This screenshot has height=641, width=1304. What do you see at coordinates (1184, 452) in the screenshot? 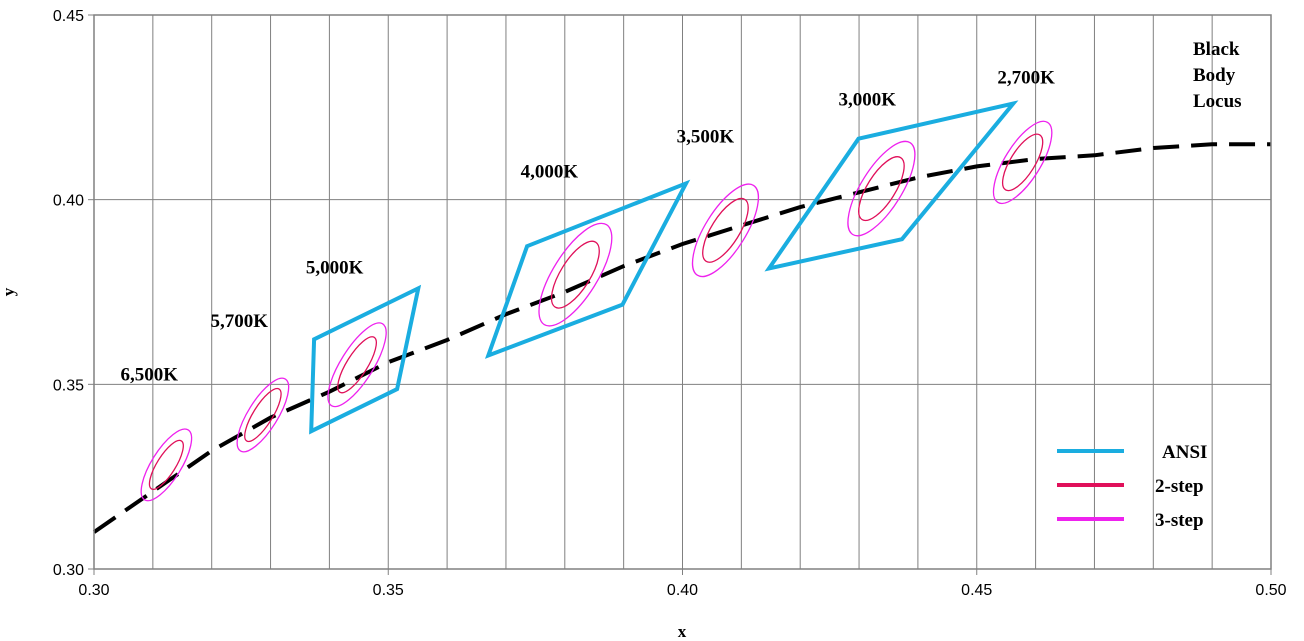
I see `legend-label-ansi: ANSI` at bounding box center [1184, 452].